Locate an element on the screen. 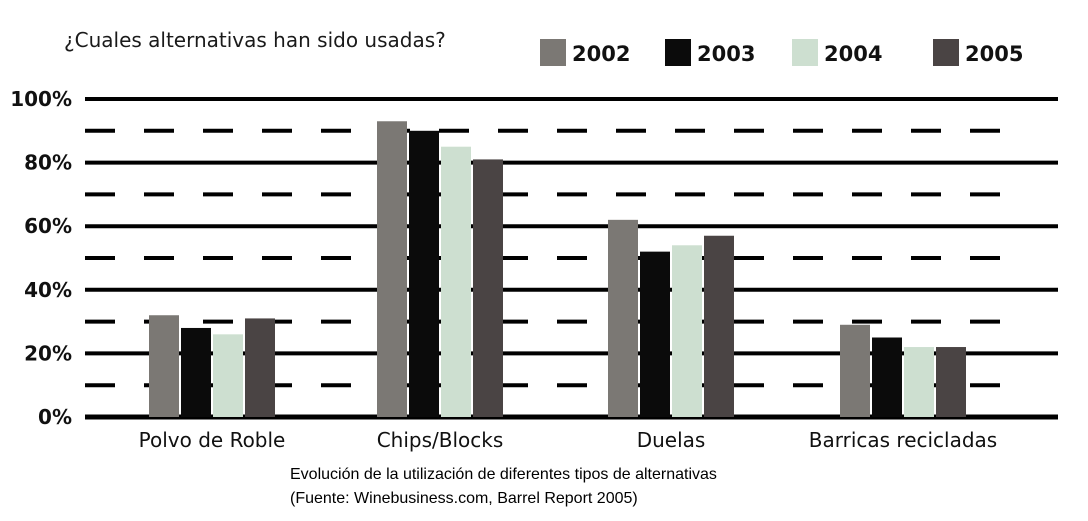 This screenshot has width=1088, height=521. x-tick-label: Barricas recicladas is located at coordinates (903, 440).